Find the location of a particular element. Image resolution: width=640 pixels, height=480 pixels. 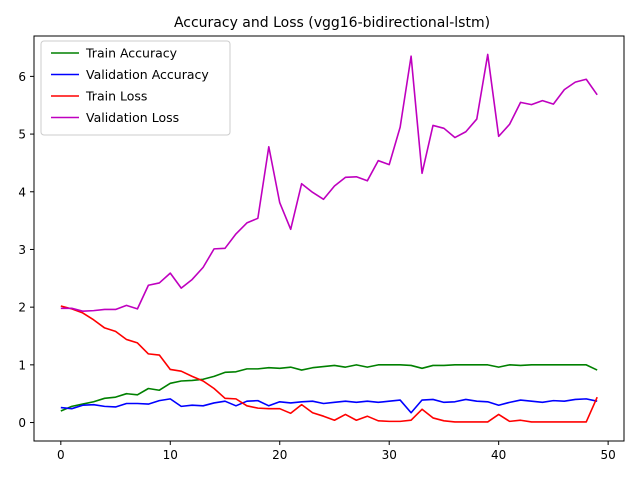

series-line-validation-accuracy is located at coordinates (329, 406).